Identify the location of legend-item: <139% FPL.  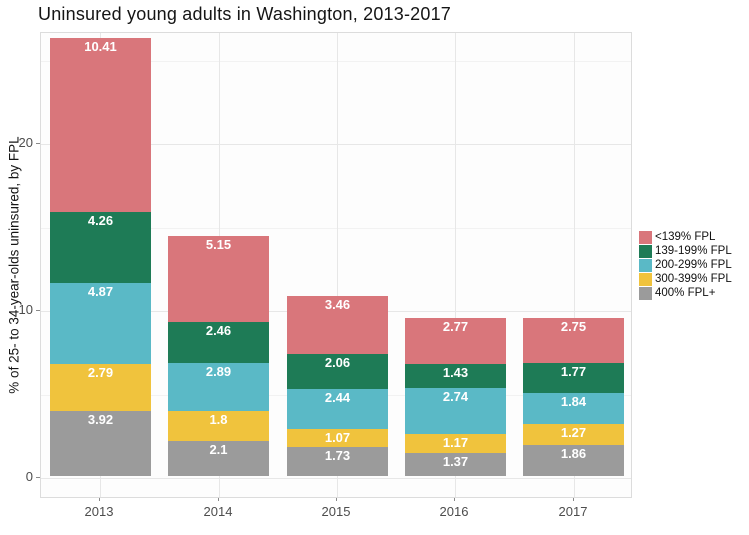
(685, 237).